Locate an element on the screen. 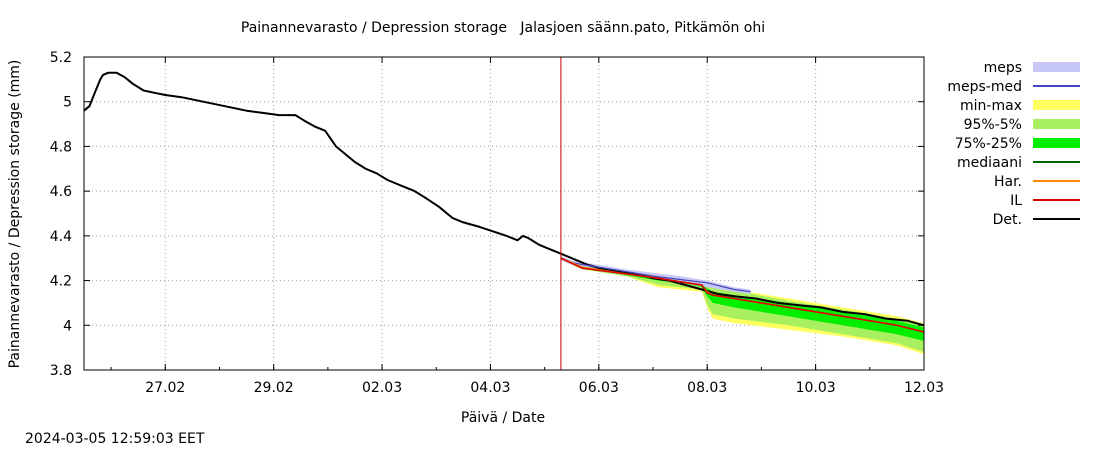  x-tick-label: 29.02 is located at coordinates (274, 388).